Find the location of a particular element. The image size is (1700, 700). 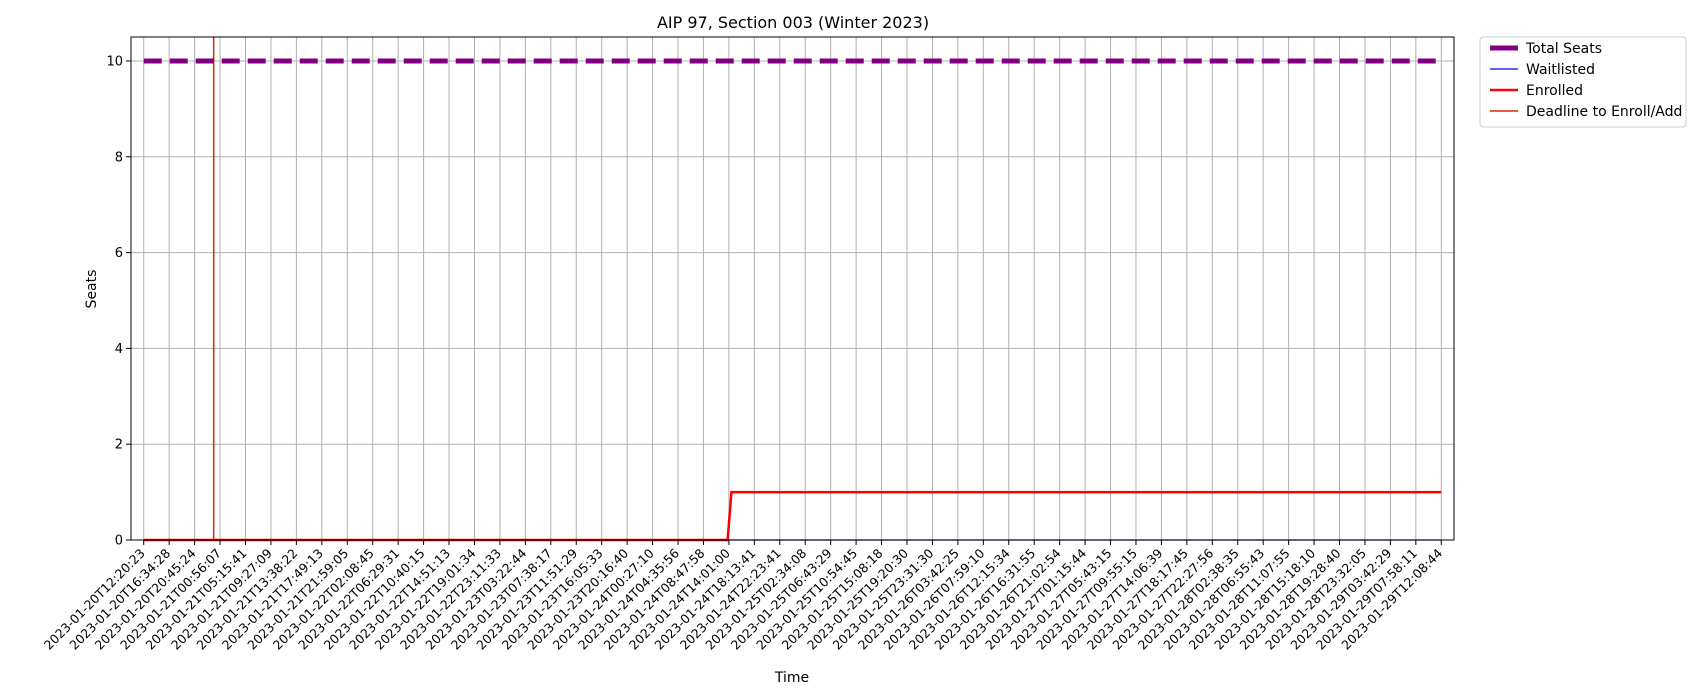

y-tick-label: 0 is located at coordinates (119, 541).